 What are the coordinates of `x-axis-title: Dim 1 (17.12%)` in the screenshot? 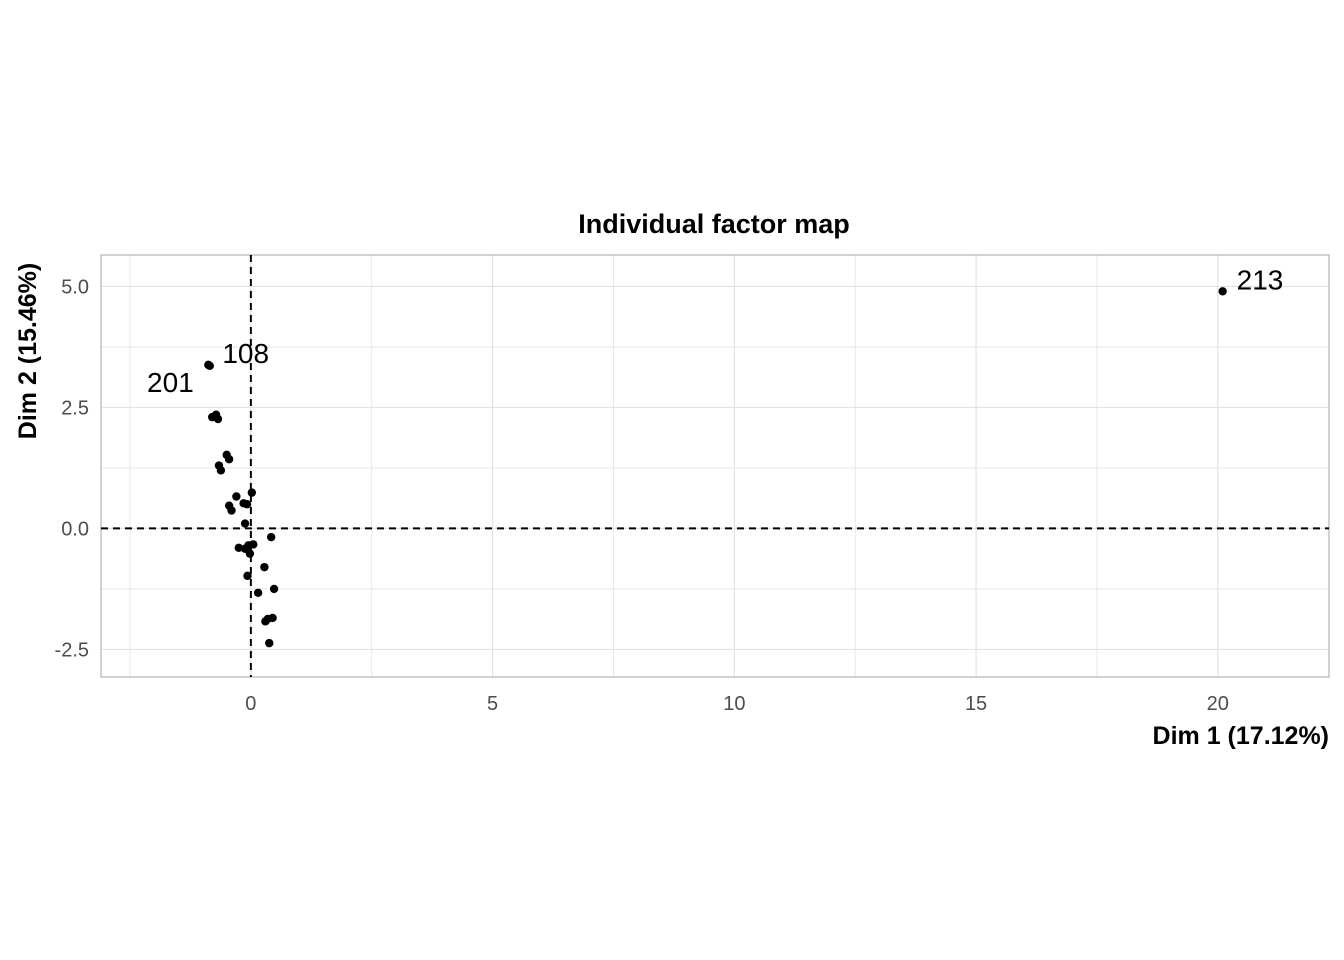 It's located at (1241, 736).